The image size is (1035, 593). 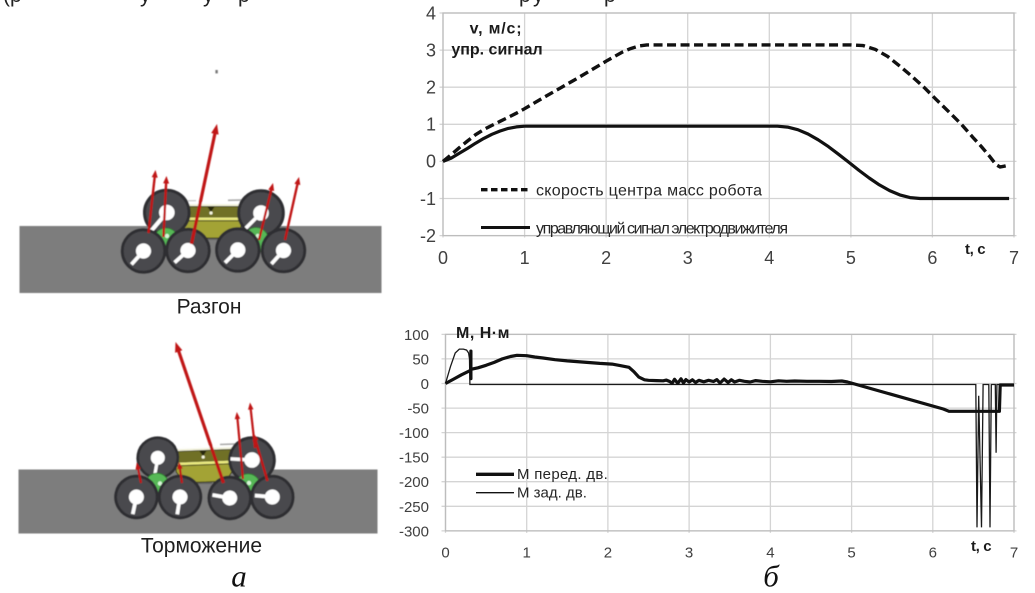 What do you see at coordinates (649, 191) in the screenshot?
I see `svg-text: скорость центра масс робота` at bounding box center [649, 191].